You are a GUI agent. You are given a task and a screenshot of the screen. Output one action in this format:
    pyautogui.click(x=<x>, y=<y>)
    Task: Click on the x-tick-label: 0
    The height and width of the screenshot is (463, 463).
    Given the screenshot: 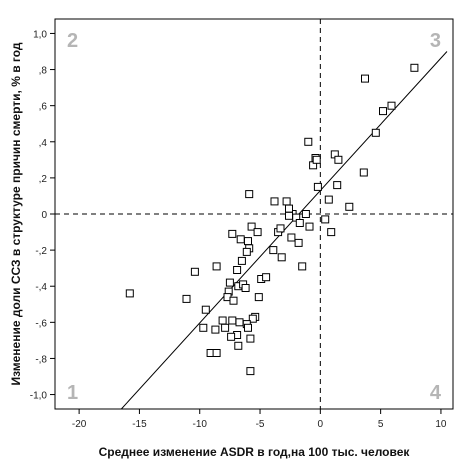 What is the action you would take?
    pyautogui.click(x=321, y=424)
    